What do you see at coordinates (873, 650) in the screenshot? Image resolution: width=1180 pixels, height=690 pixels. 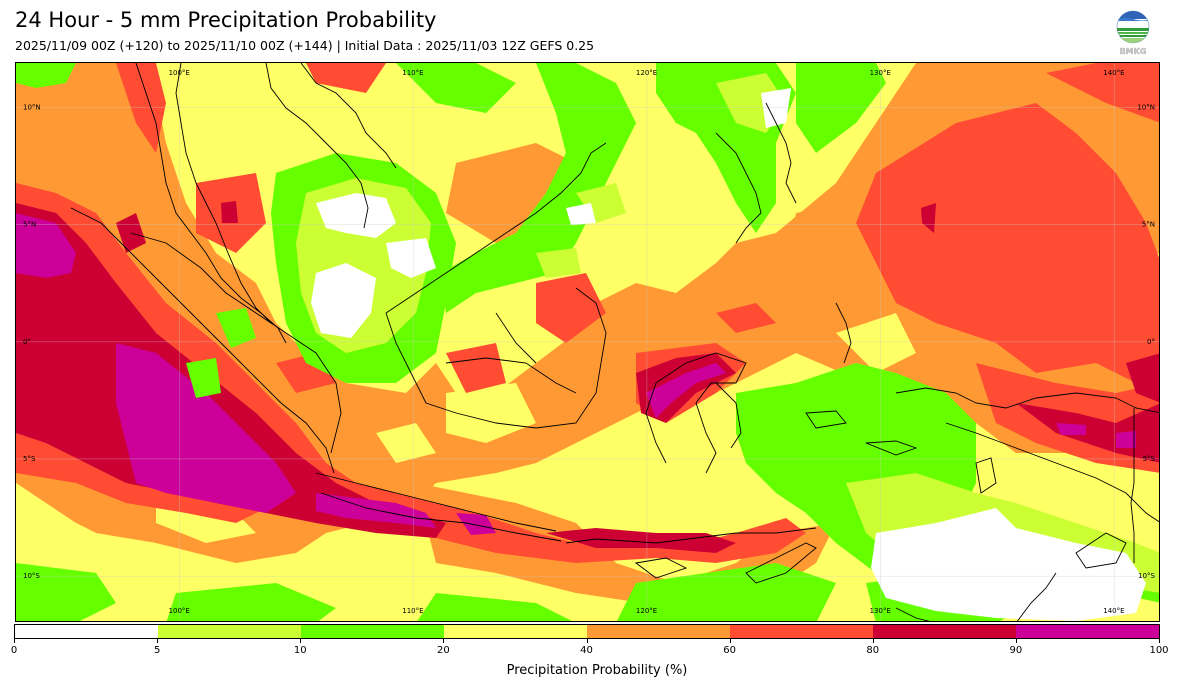 I see `colorbar-tick-label: 80` at bounding box center [873, 650].